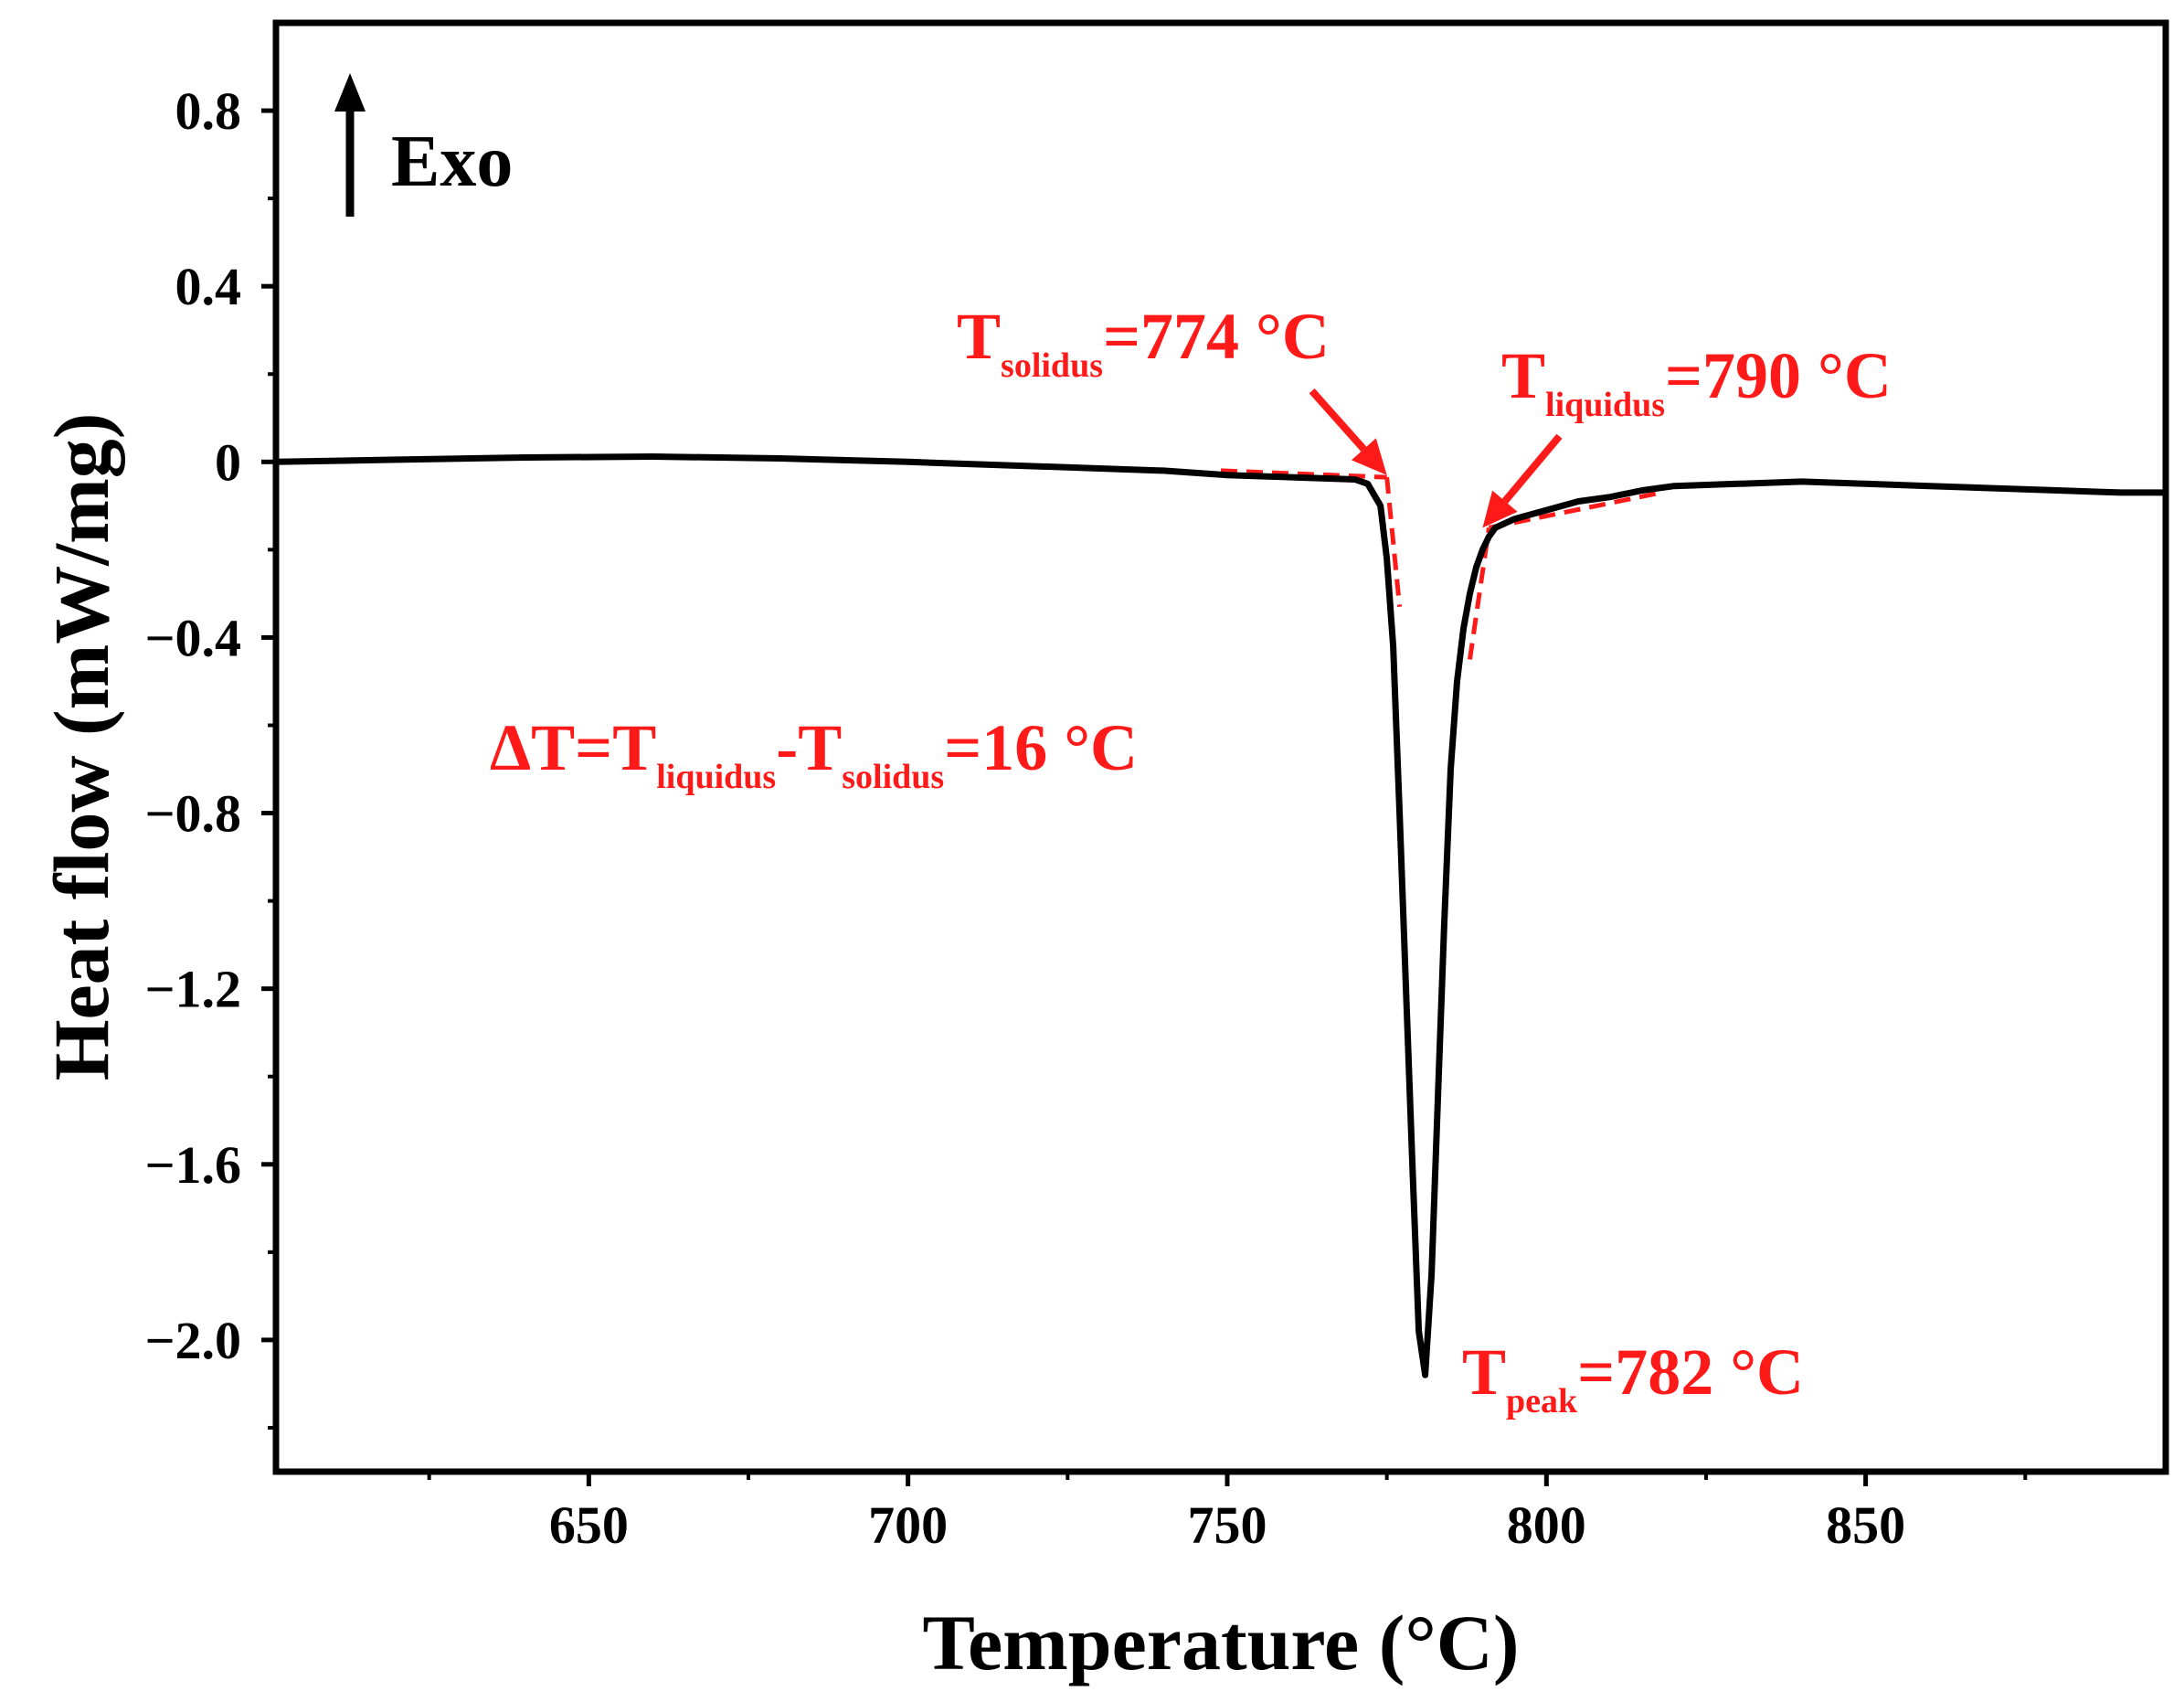  I want to click on y-tick-label: 0.4, so click(209, 286).